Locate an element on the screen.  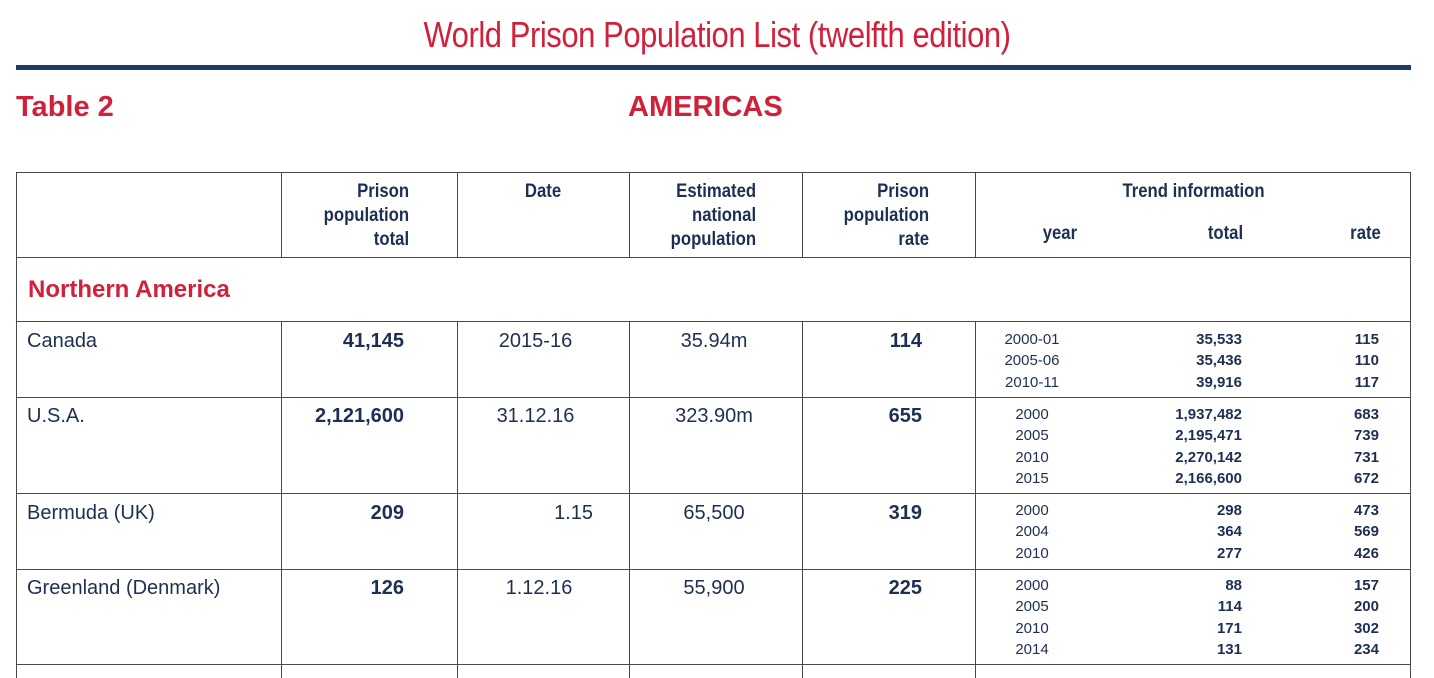
date: 1.12.16 is located at coordinates (539, 588).